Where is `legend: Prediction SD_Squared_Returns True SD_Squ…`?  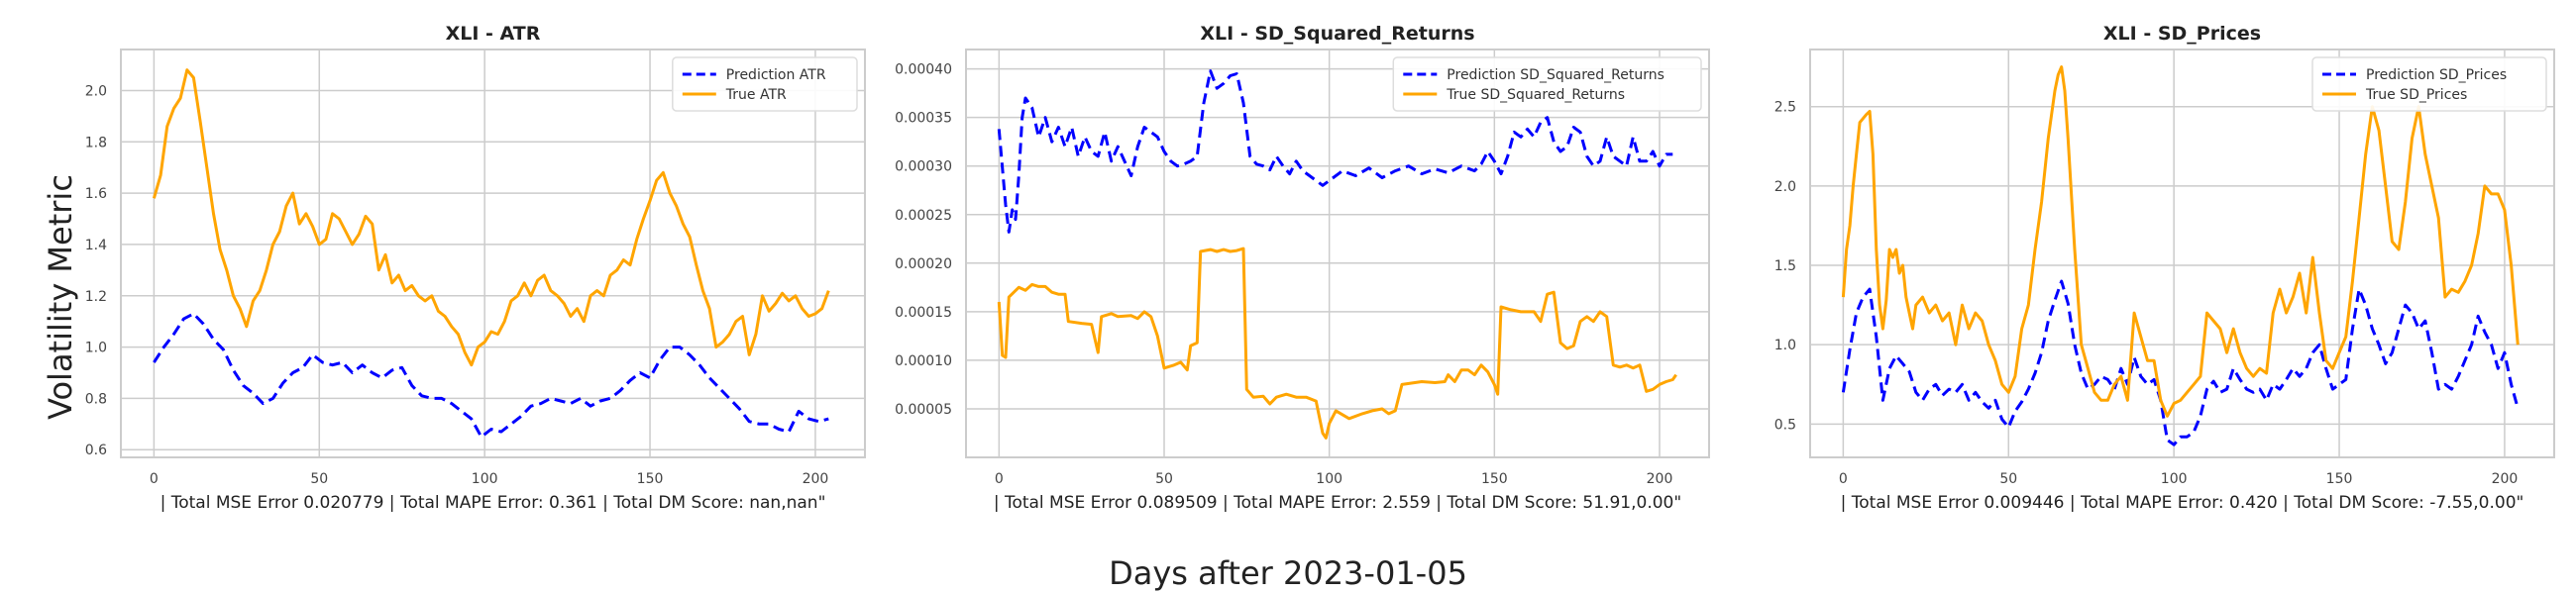
legend: Prediction SD_Squared_Returns True SD_Squ… is located at coordinates (1547, 84).